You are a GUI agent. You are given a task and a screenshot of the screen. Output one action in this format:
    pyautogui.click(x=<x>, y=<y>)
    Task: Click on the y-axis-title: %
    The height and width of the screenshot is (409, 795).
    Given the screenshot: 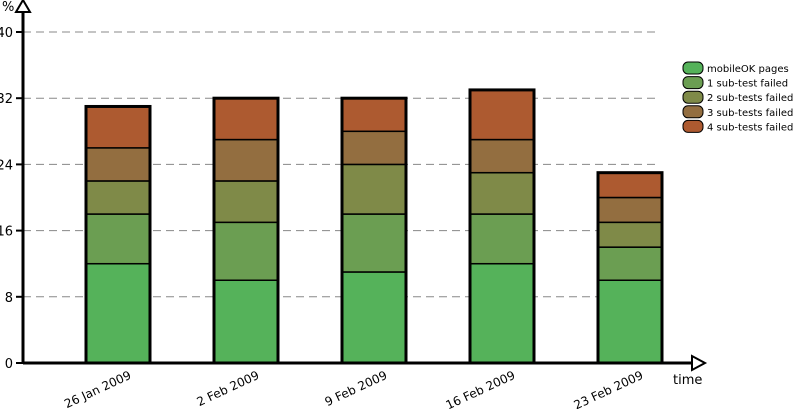 What is the action you would take?
    pyautogui.click(x=8, y=7)
    